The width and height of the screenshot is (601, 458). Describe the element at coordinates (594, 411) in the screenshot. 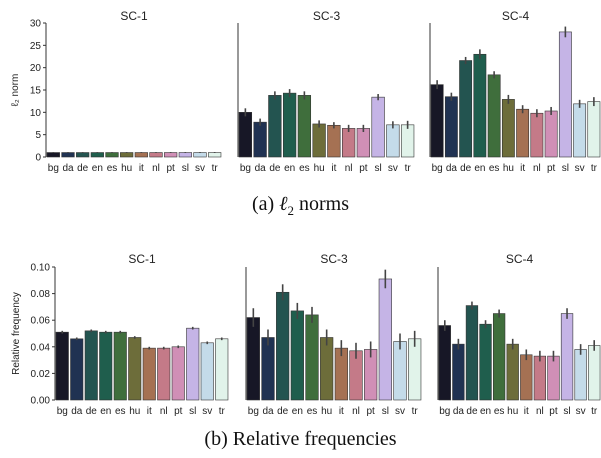

I see `row-b-panel-3-category-label-tr: tr` at that location.